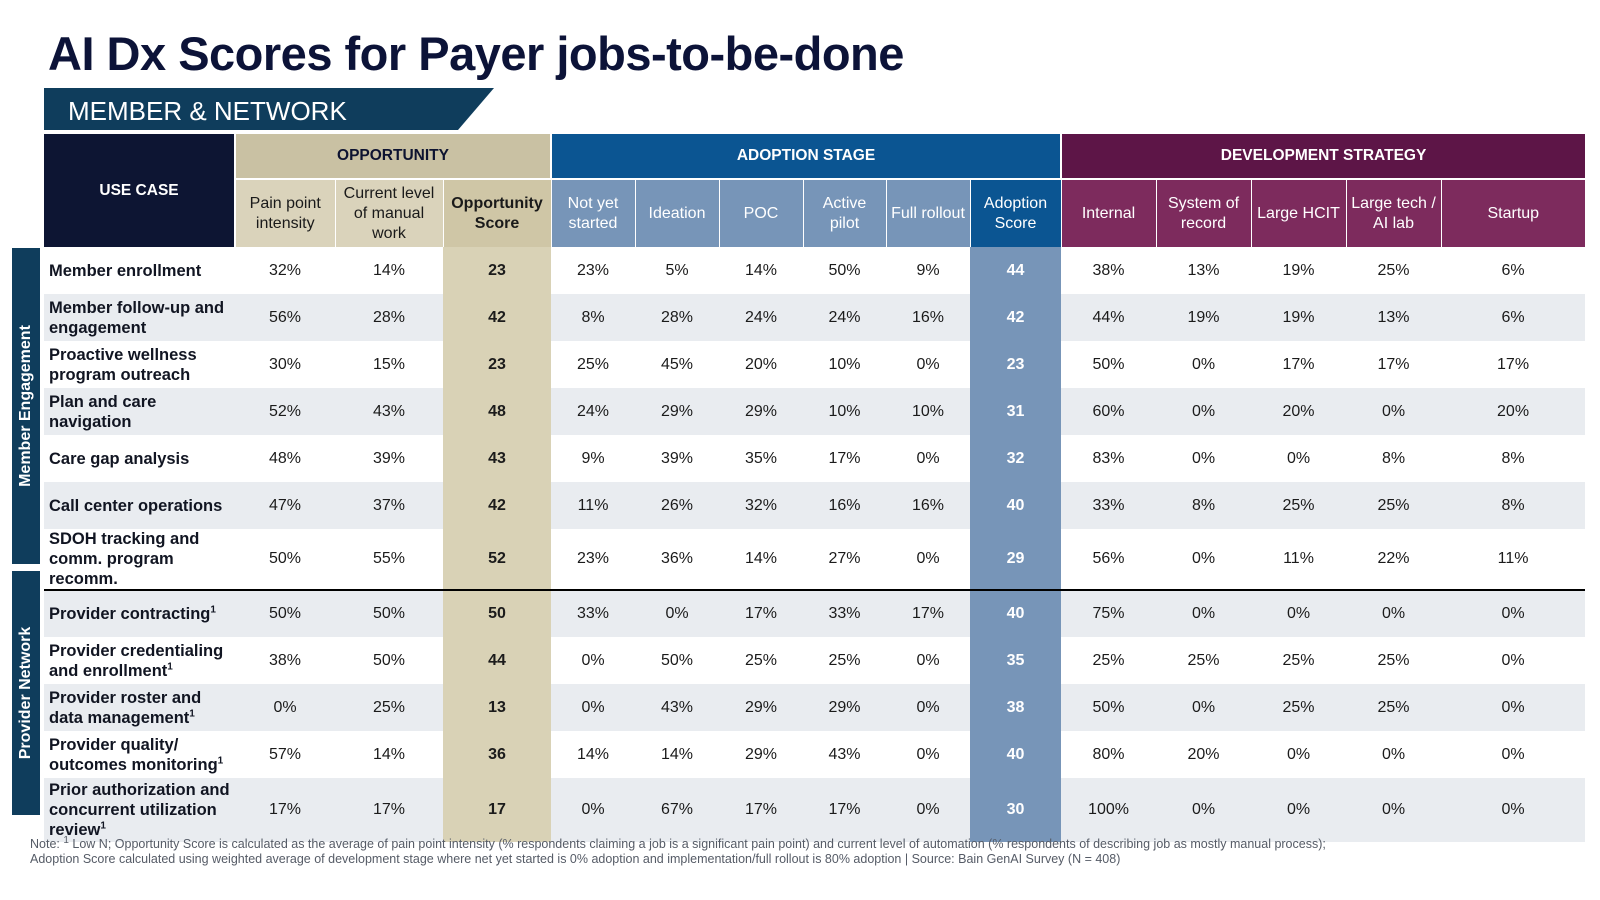  I want to click on cell-hcit: 17%, so click(1298, 364).